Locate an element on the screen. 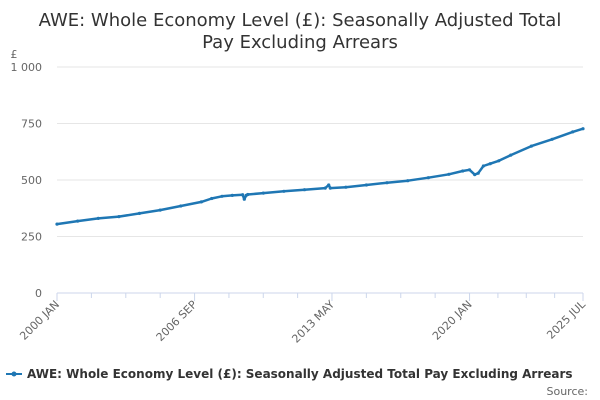  x-tick-label: 2006 SEP is located at coordinates (177, 321).